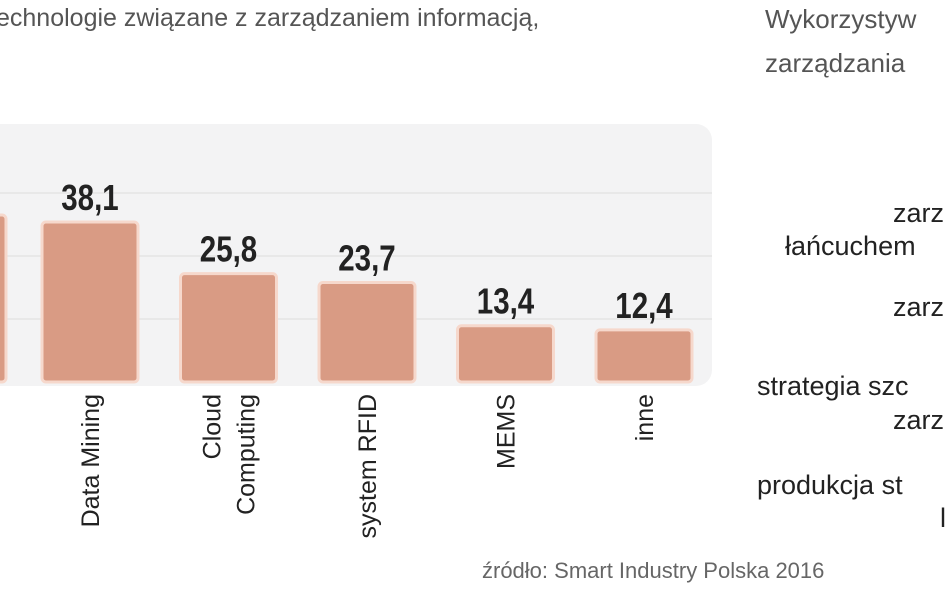 The height and width of the screenshot is (593, 948). Describe the element at coordinates (653, 570) in the screenshot. I see `source-note: źródło: Smart Industry Polska 2016` at that location.